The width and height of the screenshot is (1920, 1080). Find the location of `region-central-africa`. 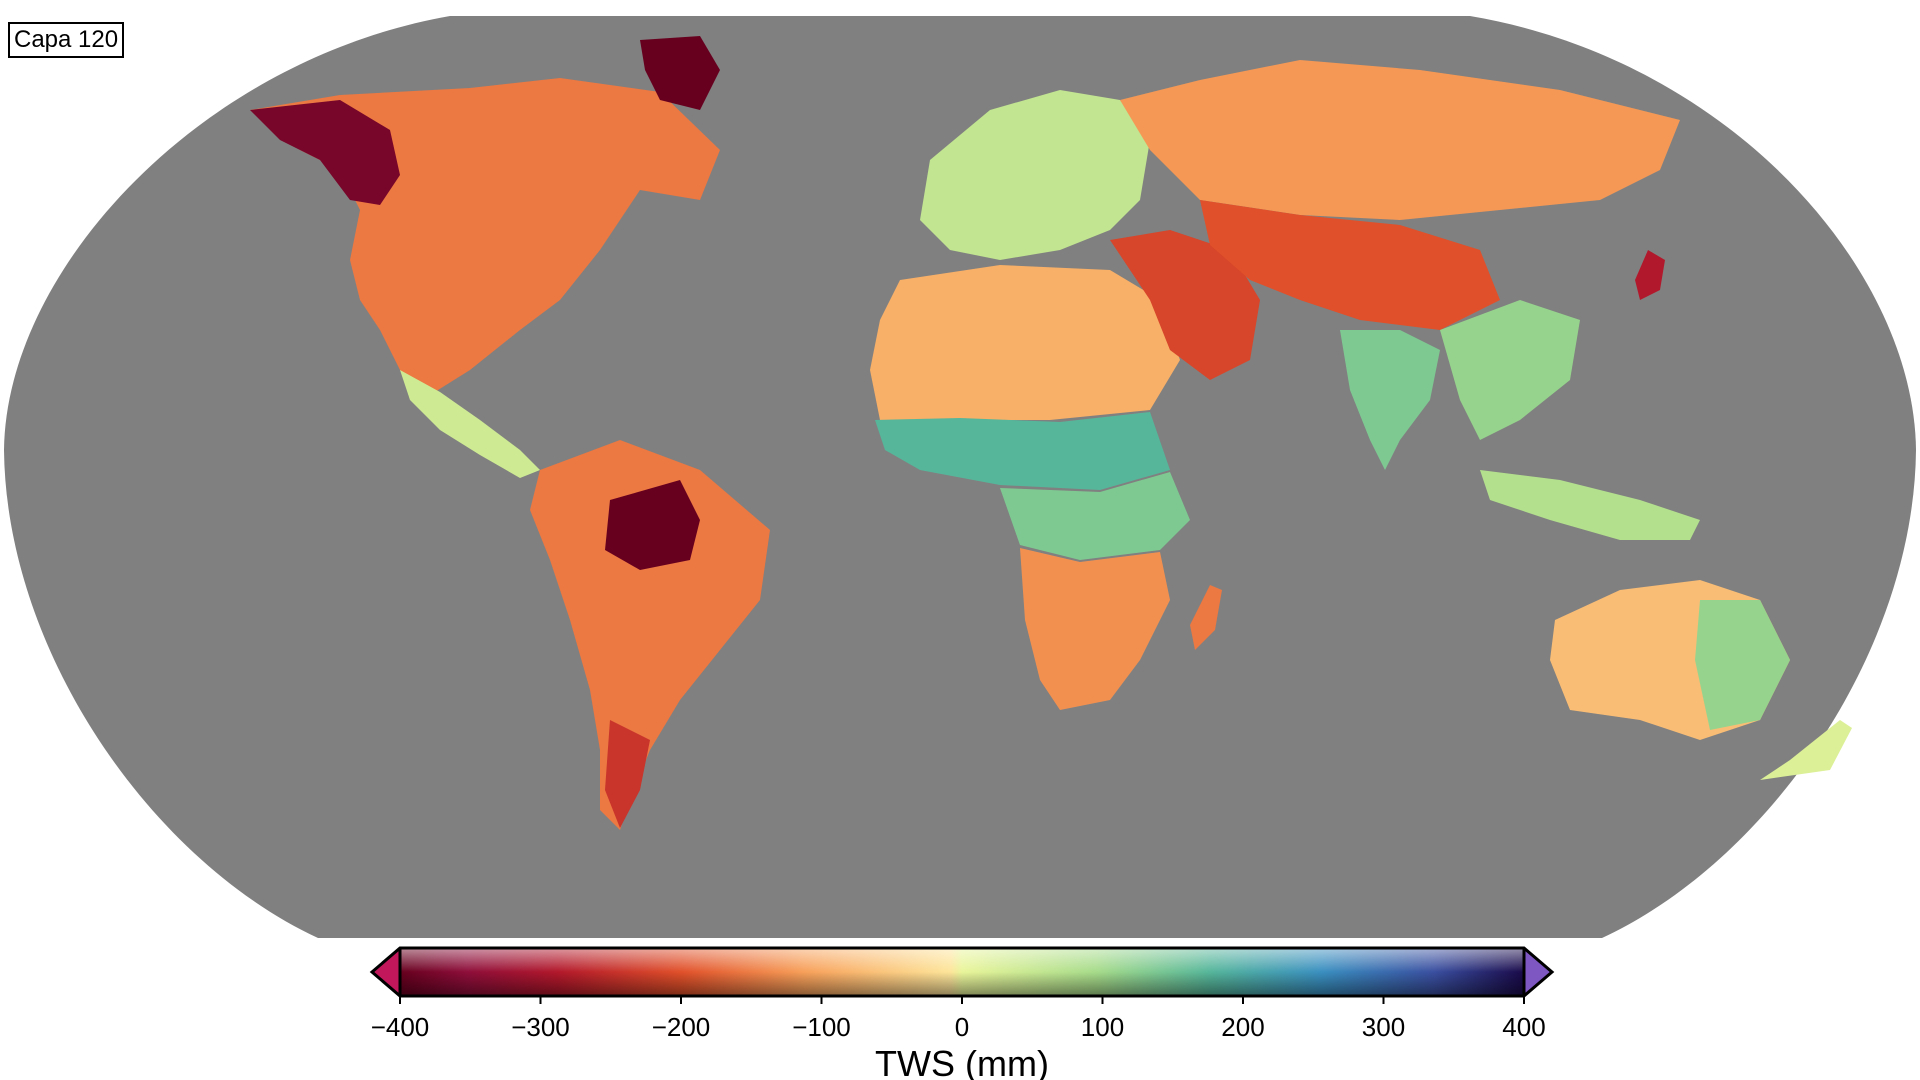

region-central-africa is located at coordinates (1095, 516).